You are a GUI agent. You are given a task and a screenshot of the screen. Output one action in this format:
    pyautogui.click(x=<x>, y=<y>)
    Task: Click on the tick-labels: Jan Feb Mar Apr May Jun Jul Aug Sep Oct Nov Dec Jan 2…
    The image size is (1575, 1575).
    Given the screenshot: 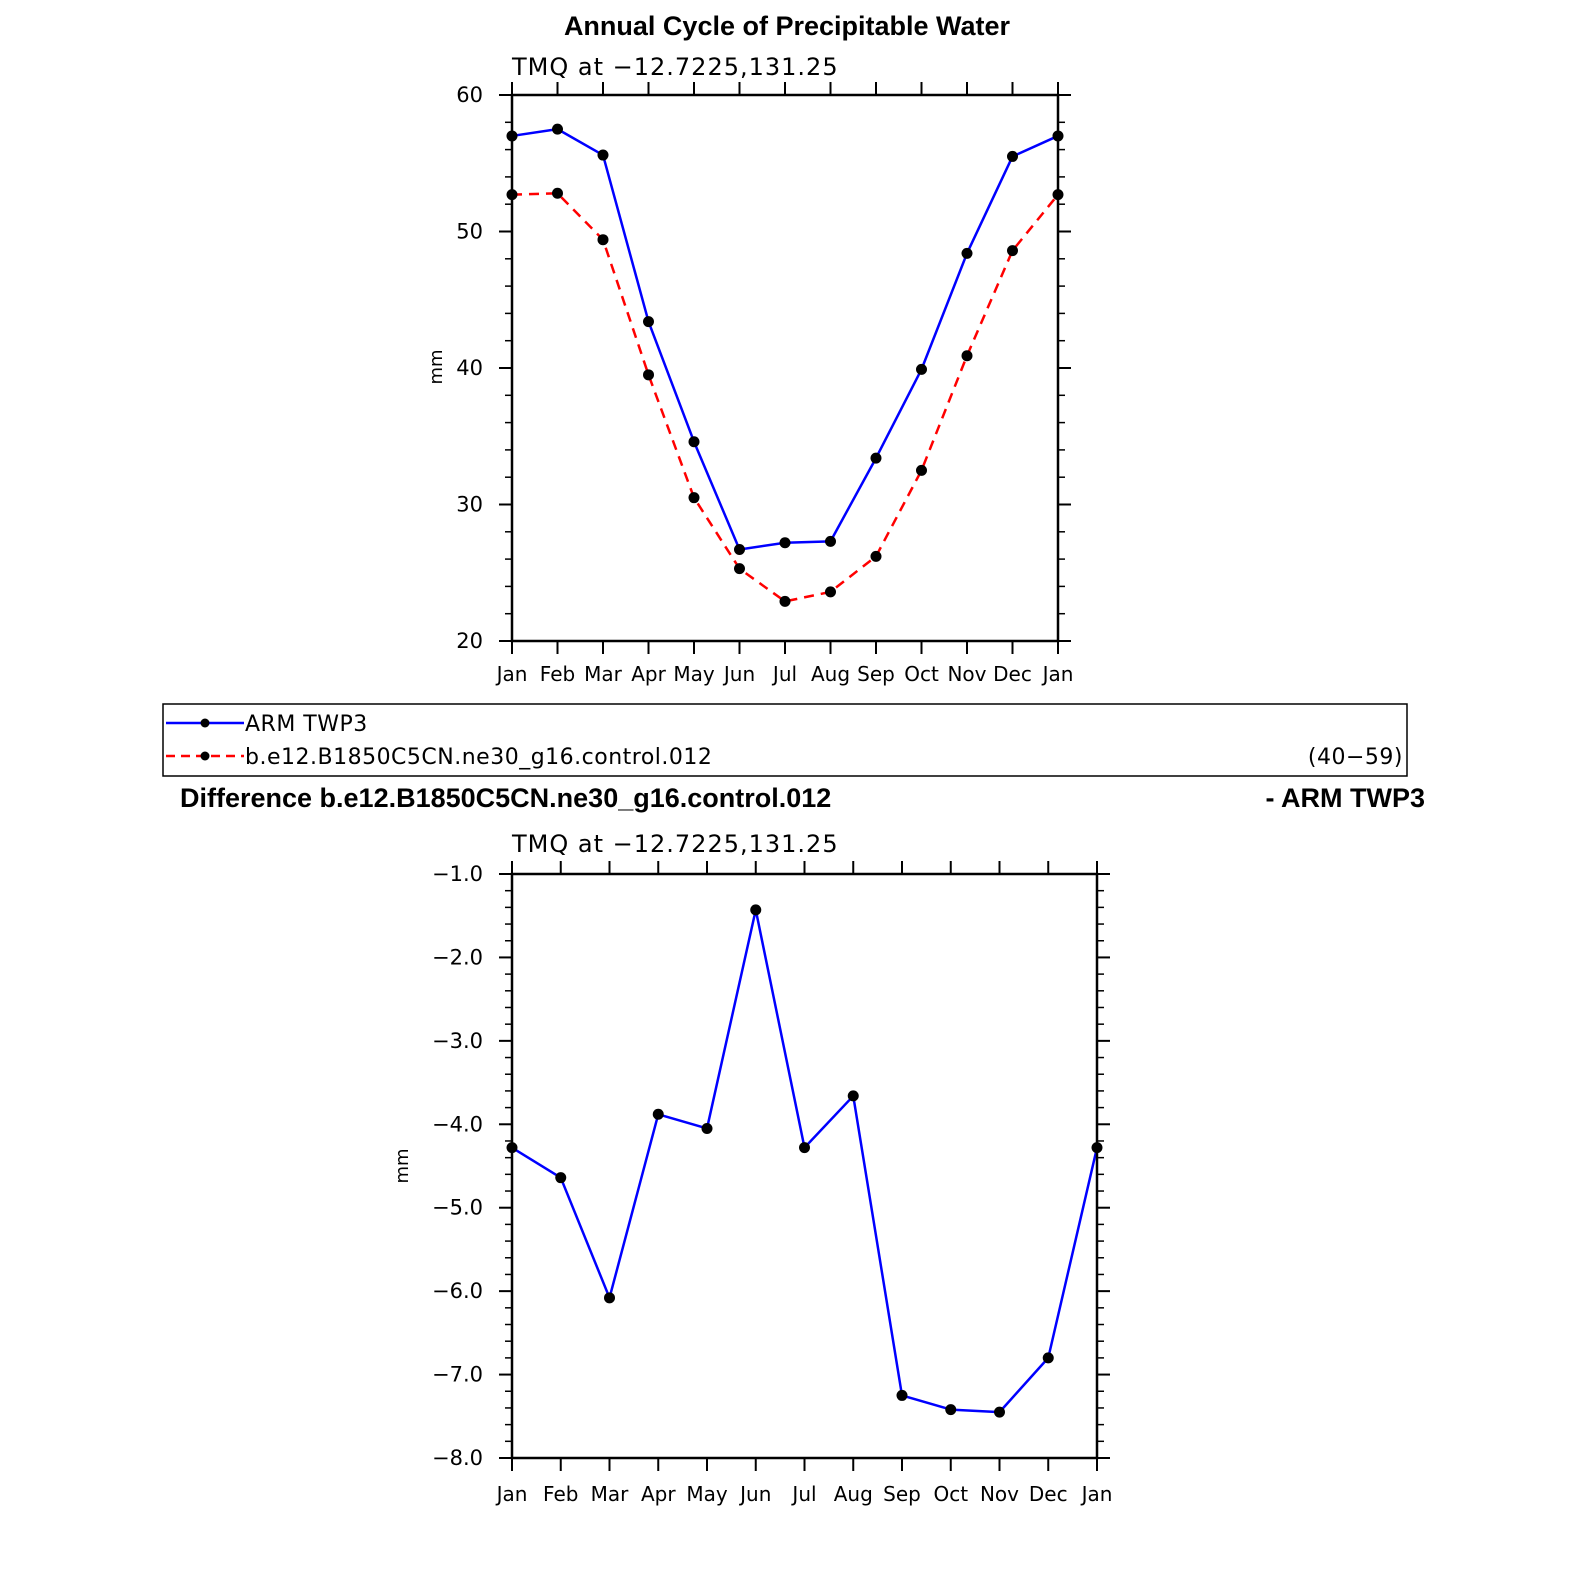 What is the action you would take?
    pyautogui.click(x=764, y=384)
    